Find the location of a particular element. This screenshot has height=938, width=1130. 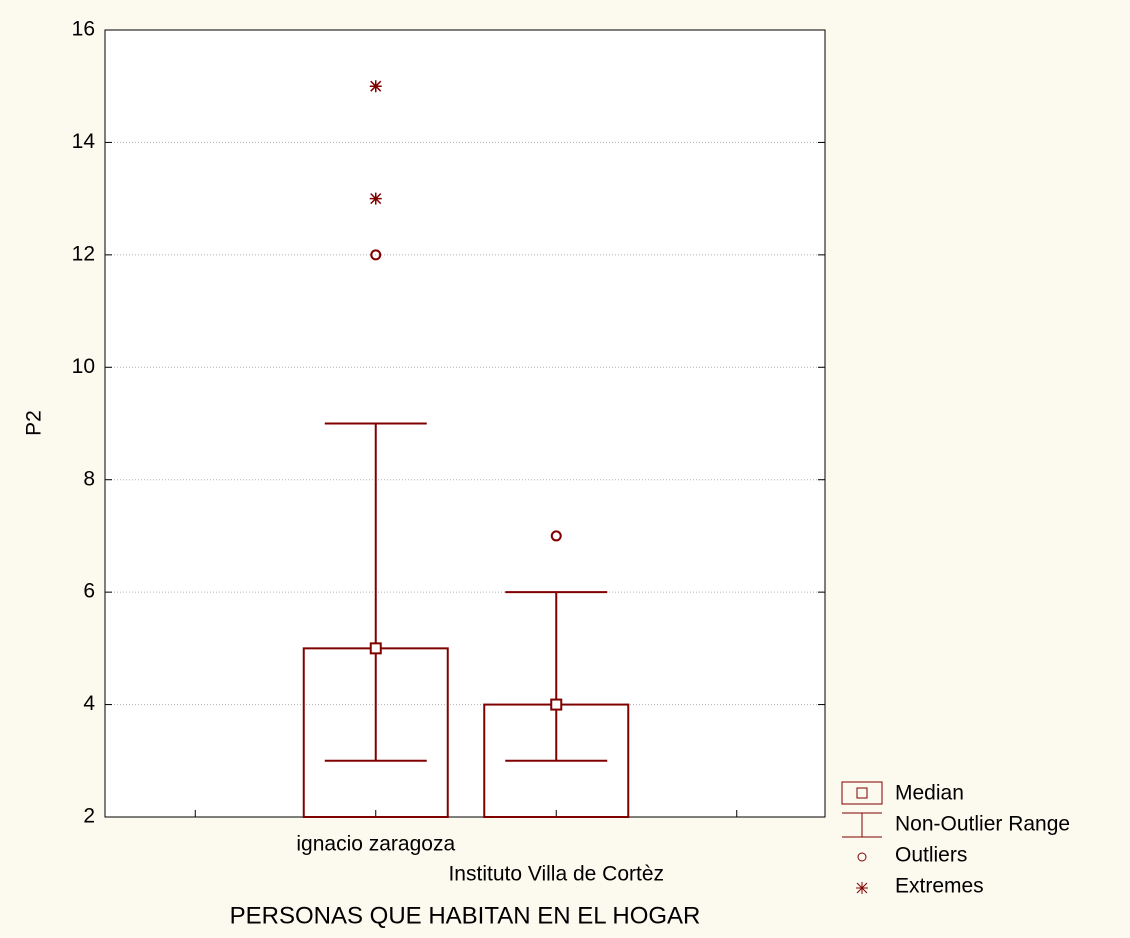

y-tick-label: 8 is located at coordinates (89, 478).